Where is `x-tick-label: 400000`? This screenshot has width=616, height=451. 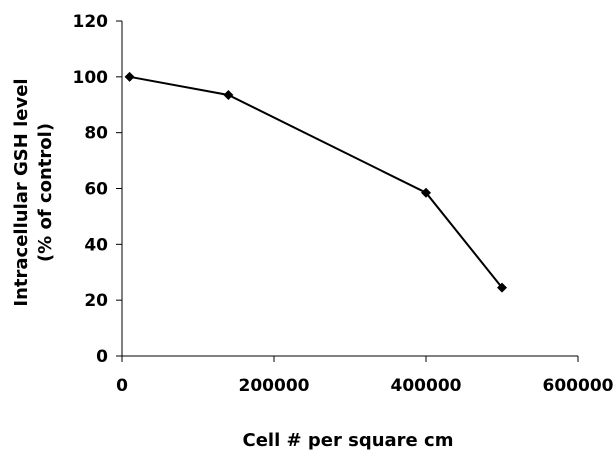
x-tick-label: 400000 is located at coordinates (426, 386).